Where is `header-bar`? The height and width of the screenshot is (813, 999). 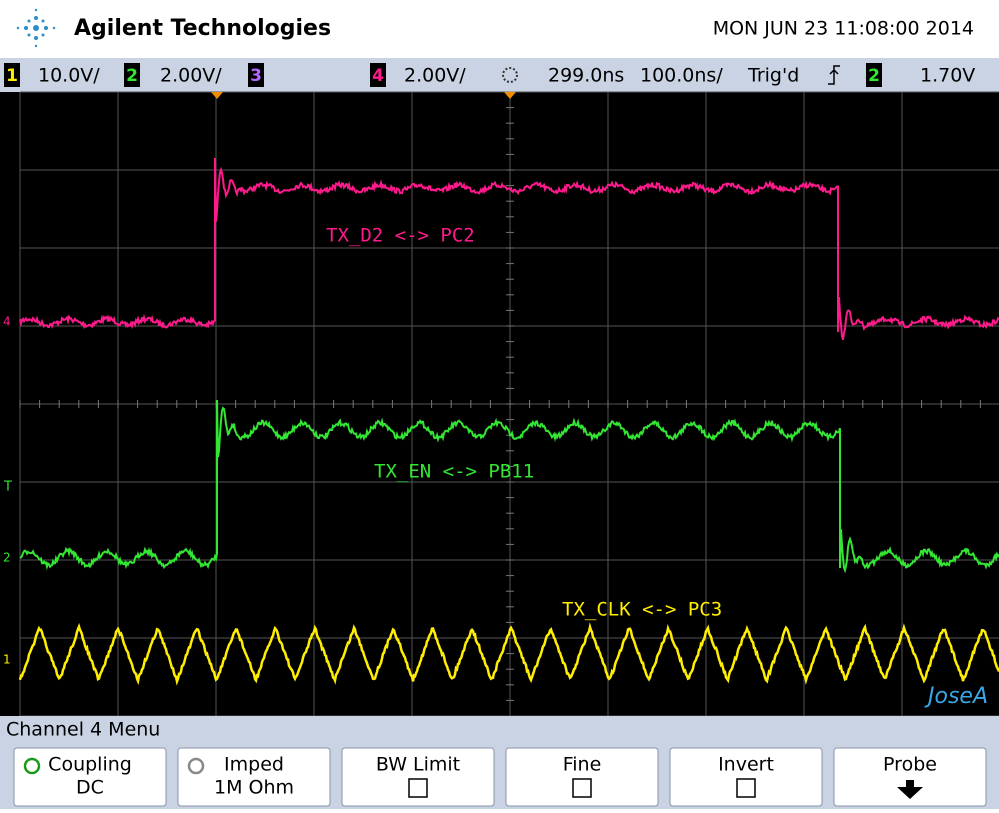 header-bar is located at coordinates (499, 29).